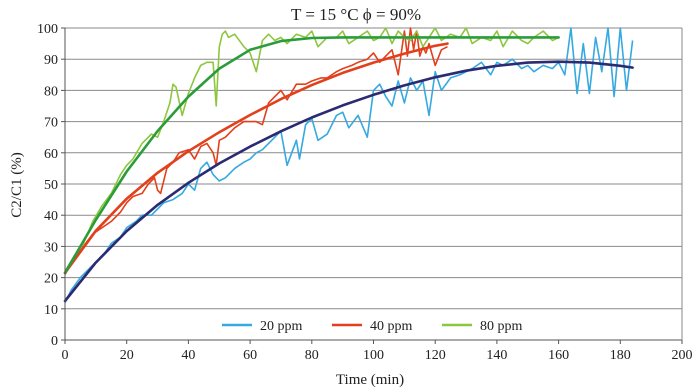 Image resolution: width=693 pixels, height=388 pixels. I want to click on legend-label: 40 ppm, so click(391, 326).